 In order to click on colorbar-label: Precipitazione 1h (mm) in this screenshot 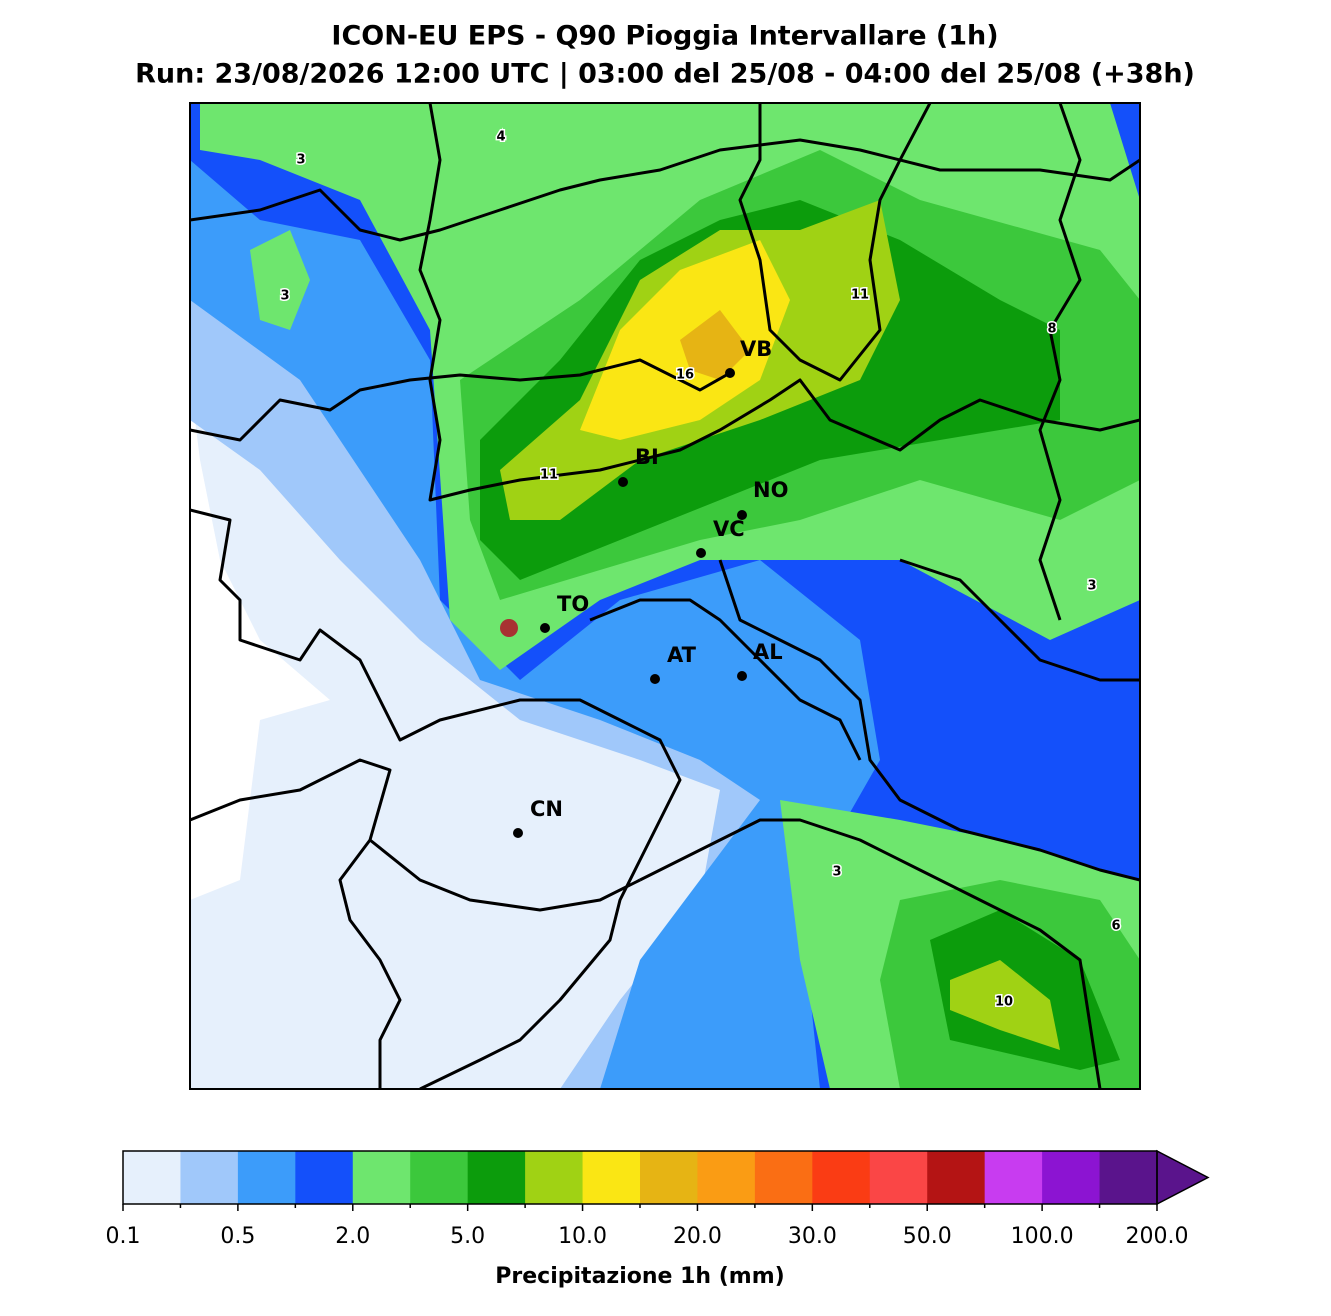, I will do `click(639, 1276)`.